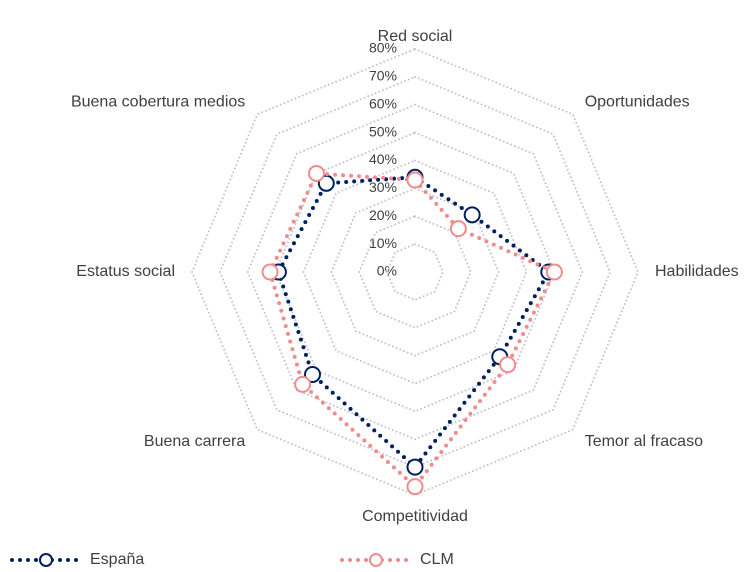 The height and width of the screenshot is (572, 749). What do you see at coordinates (415, 36) in the screenshot?
I see `category-label: Red social` at bounding box center [415, 36].